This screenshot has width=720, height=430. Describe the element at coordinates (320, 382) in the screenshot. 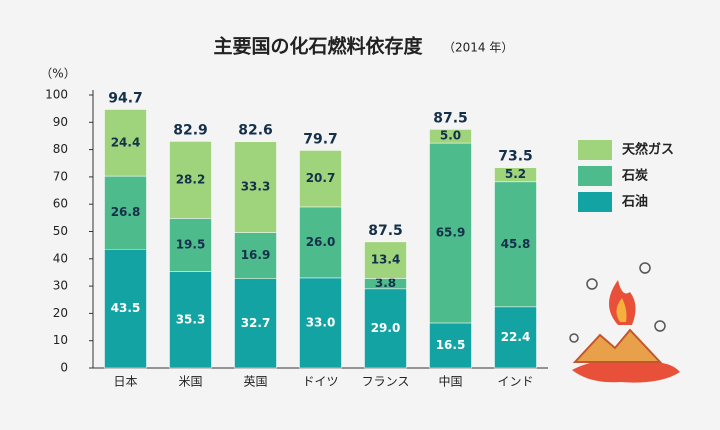

I see `x-tick-label: ドイツ` at that location.